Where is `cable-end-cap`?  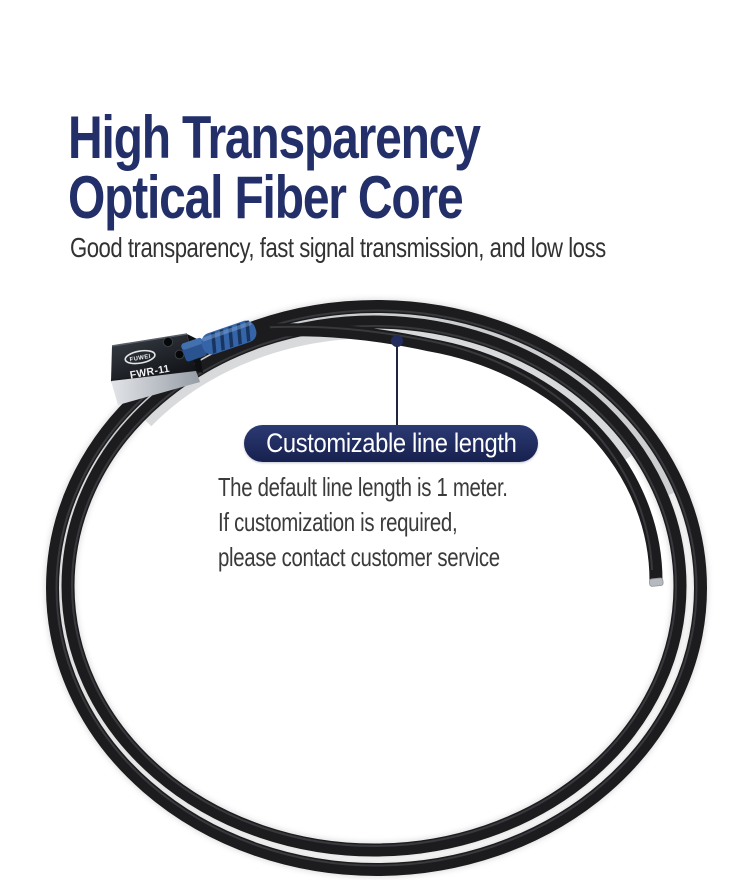 cable-end-cap is located at coordinates (656, 582).